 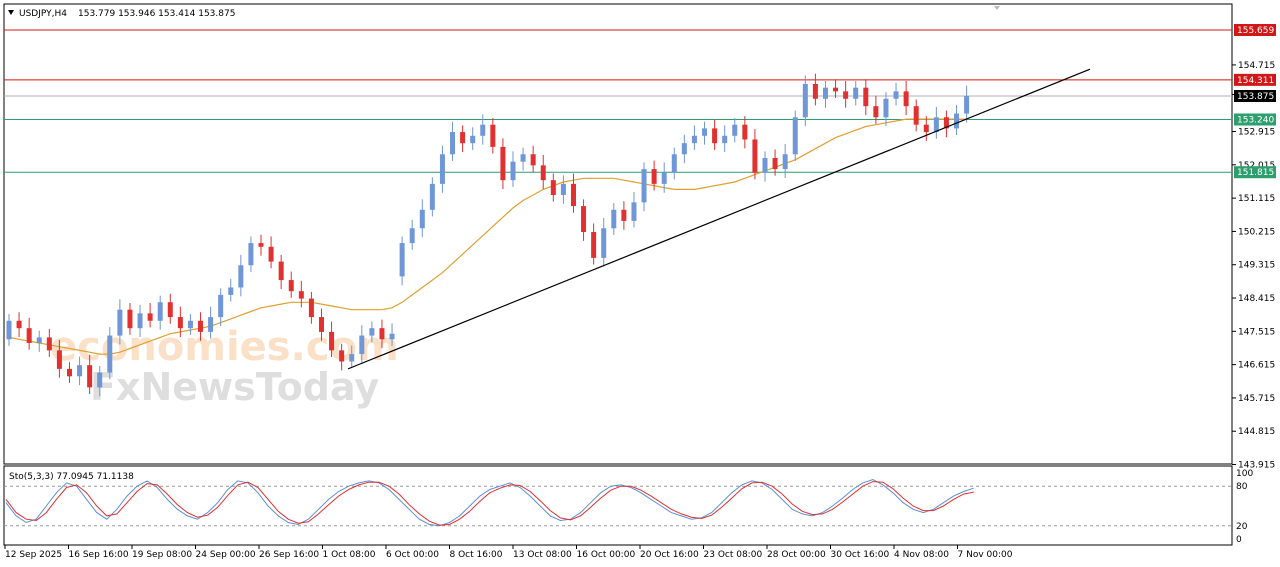 What do you see at coordinates (1242, 487) in the screenshot?
I see `sto-tick-label: 80` at bounding box center [1242, 487].